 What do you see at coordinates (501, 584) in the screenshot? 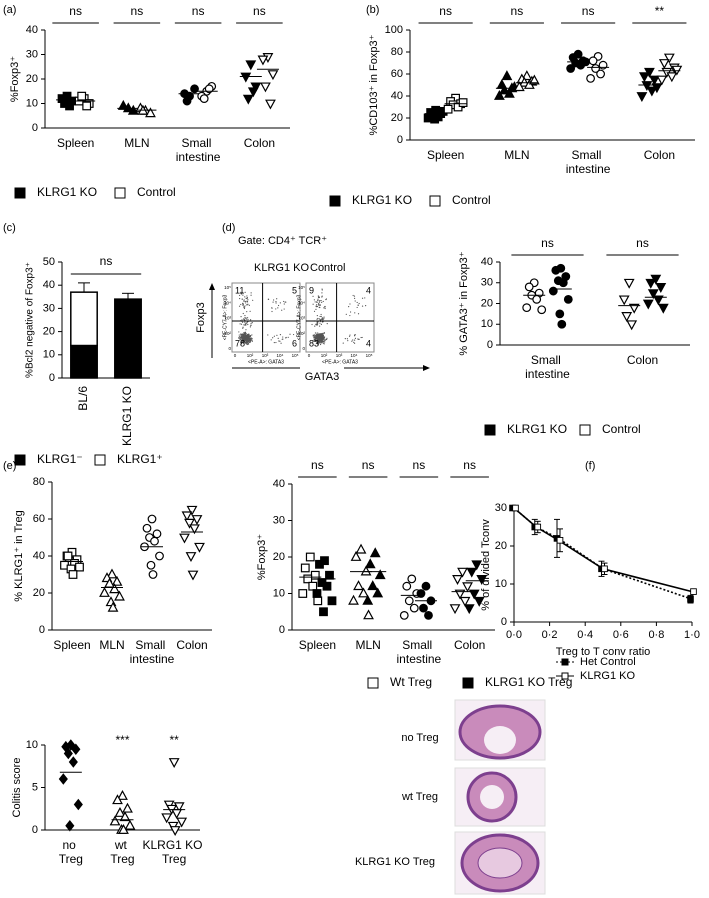
I see `y-tick-label: 10` at bounding box center [501, 584].